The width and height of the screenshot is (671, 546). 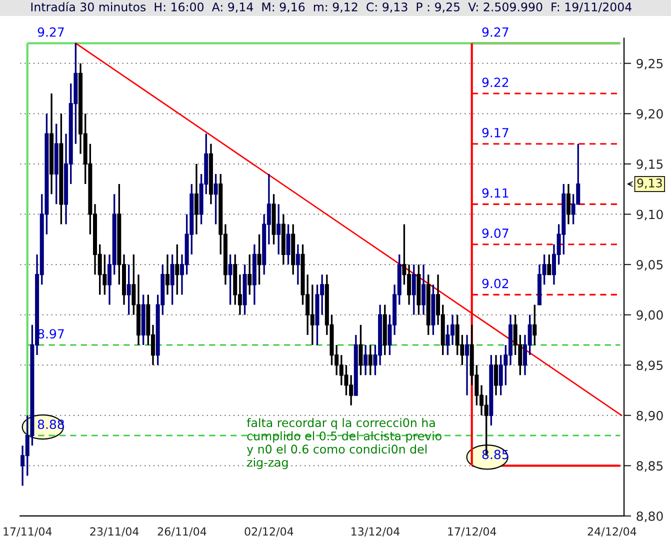 What do you see at coordinates (114, 532) in the screenshot?
I see `x-tick-label: 23/11/04` at bounding box center [114, 532].